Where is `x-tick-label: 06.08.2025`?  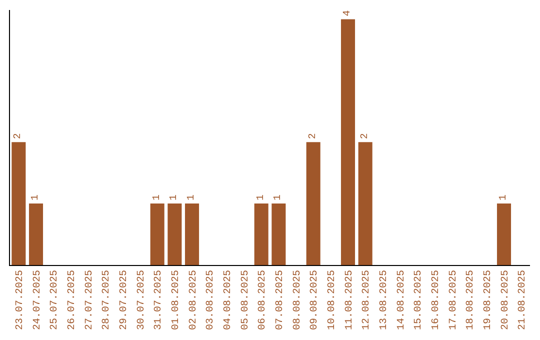
x-tick-label: 06.08.2025 is located at coordinates (263, 300).